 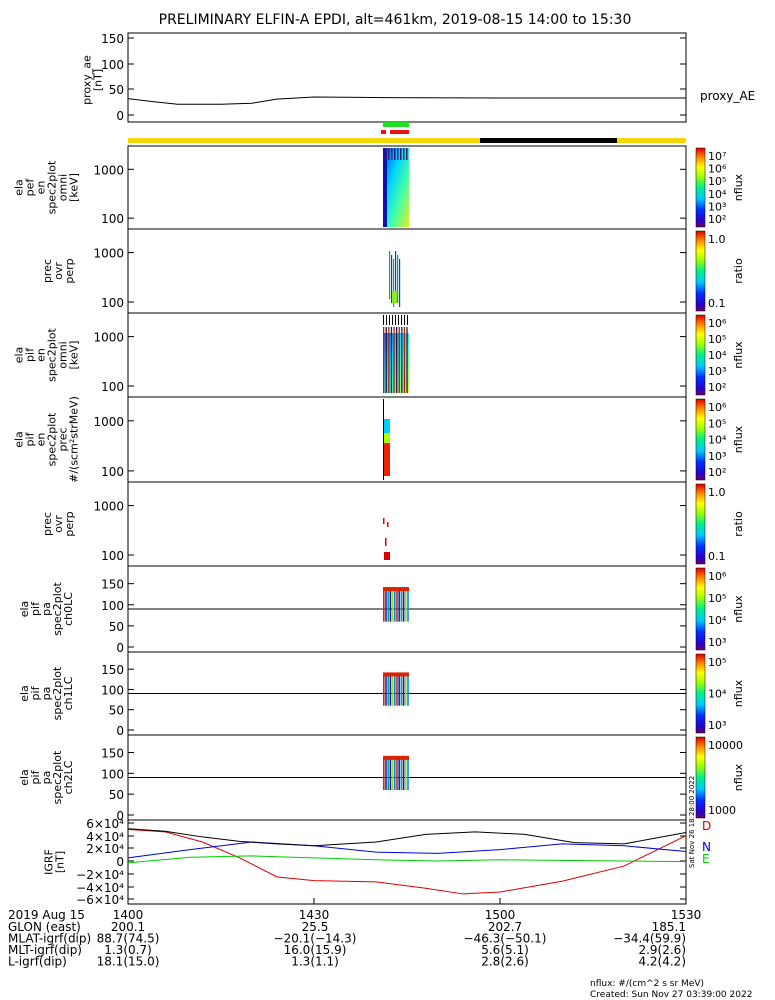 I want to click on x-date-label: 2019 Aug 15, so click(x=46, y=915).